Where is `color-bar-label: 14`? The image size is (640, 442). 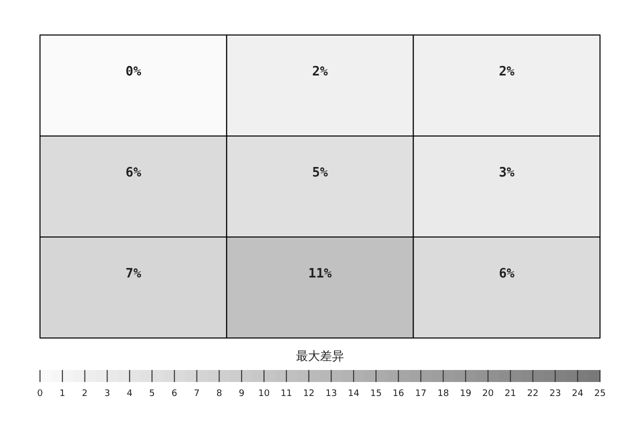
color-bar-label: 14 is located at coordinates (354, 394).